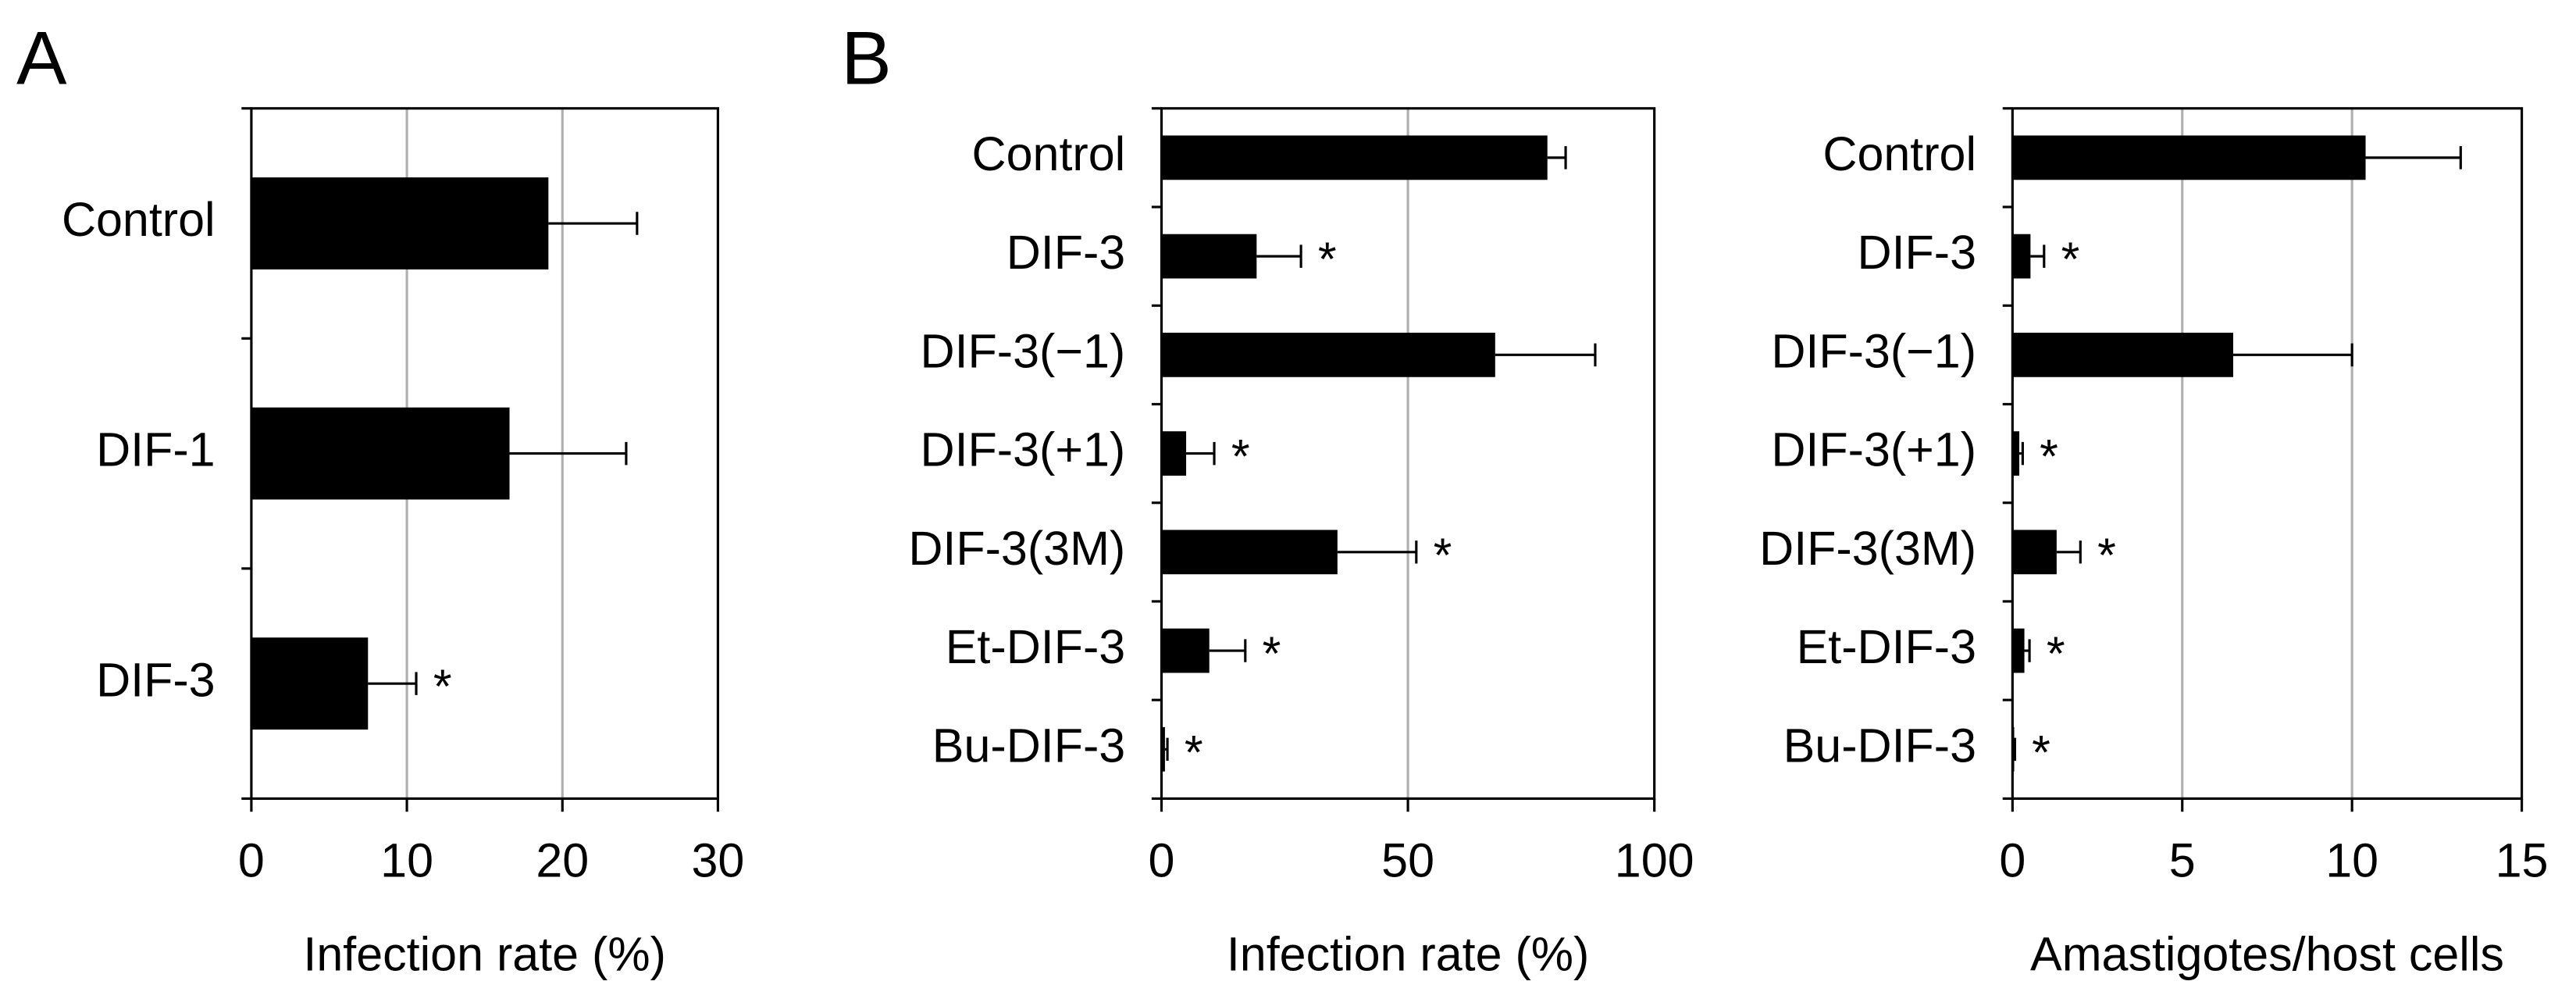 Image resolution: width=2576 pixels, height=999 pixels. What do you see at coordinates (718, 860) in the screenshot?
I see `x-tick-label: 30` at bounding box center [718, 860].